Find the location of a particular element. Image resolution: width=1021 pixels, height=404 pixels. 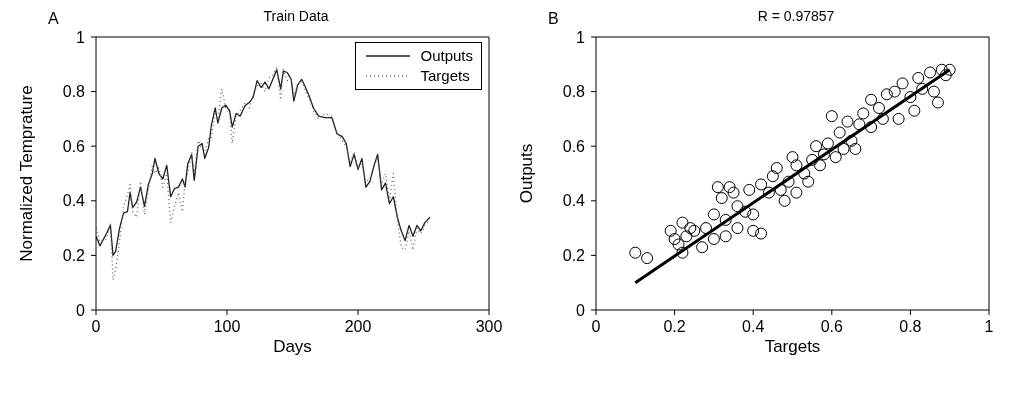

chart-title: Train Data is located at coordinates (296, 16).